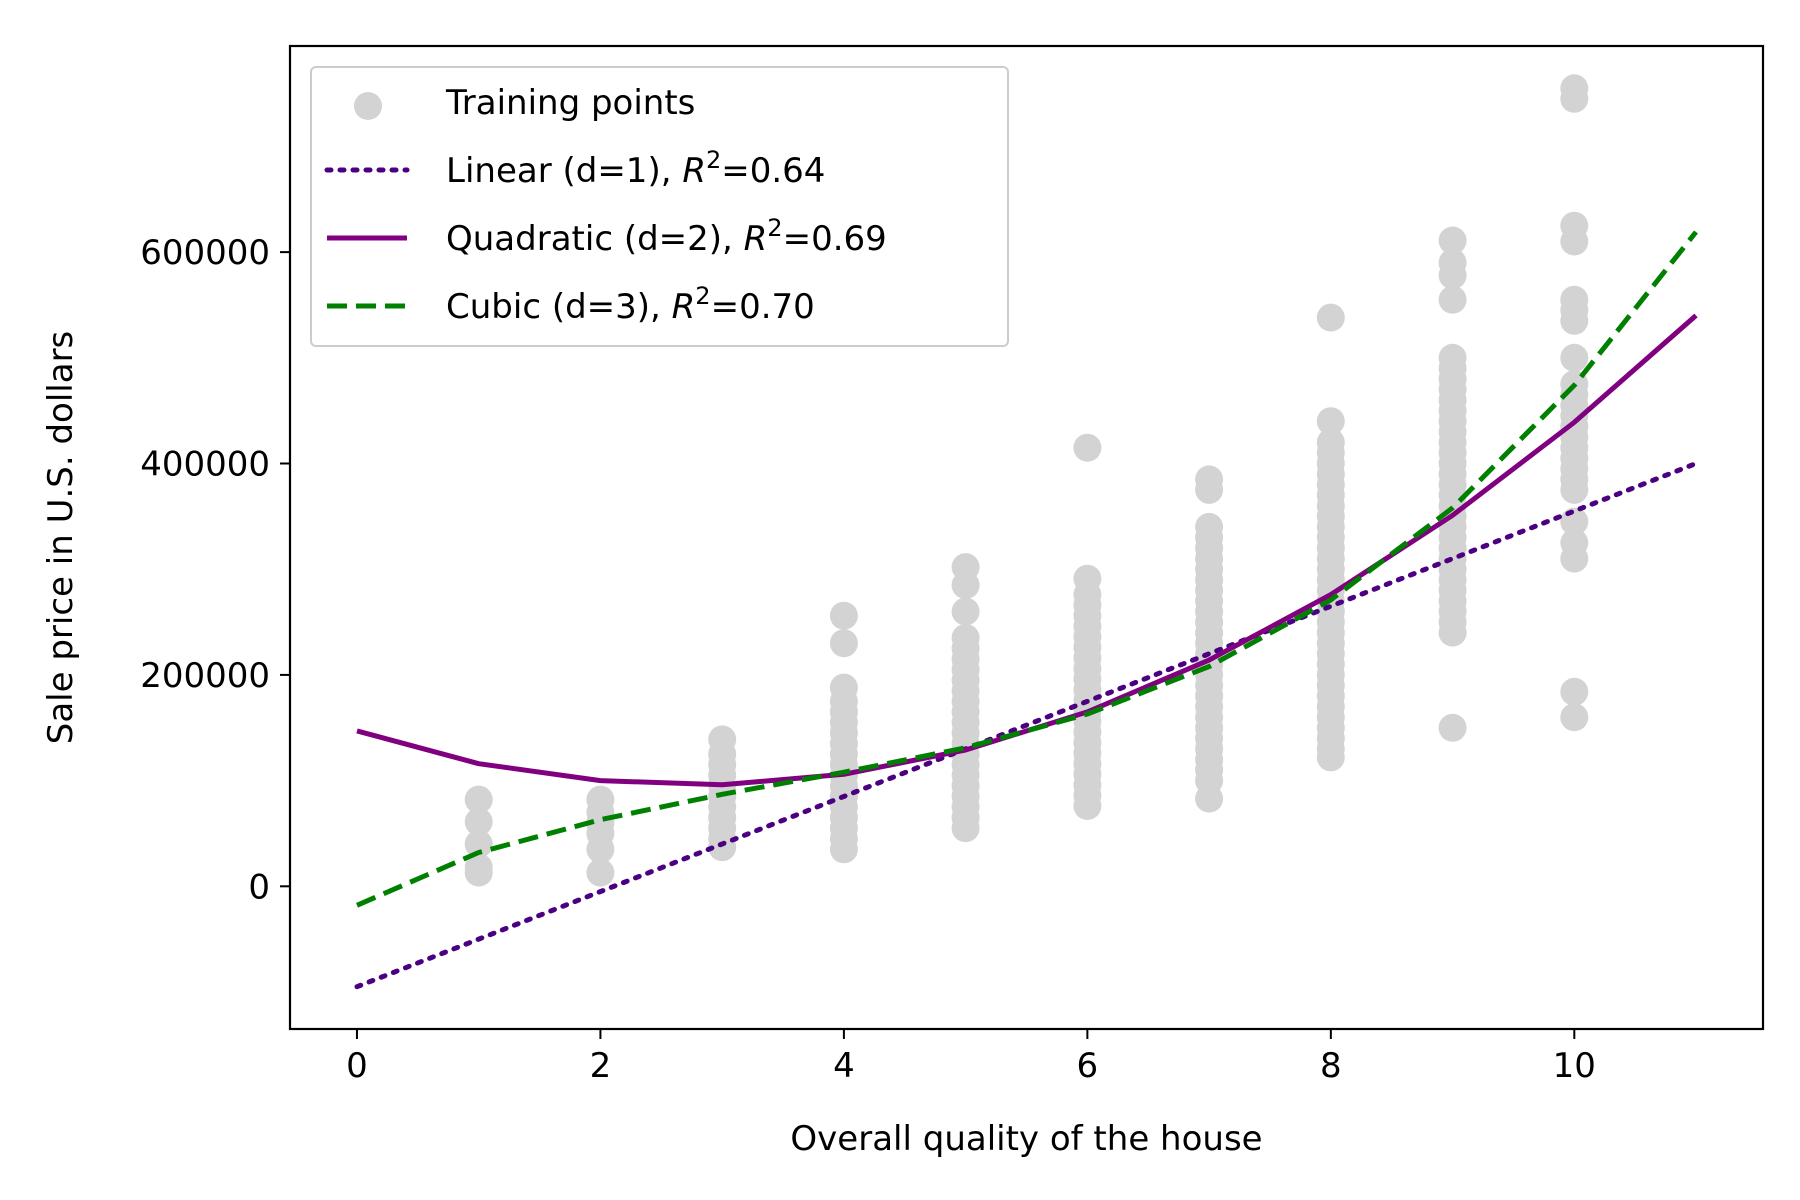  I want to click on y-tick-label: 200000, so click(205, 676).